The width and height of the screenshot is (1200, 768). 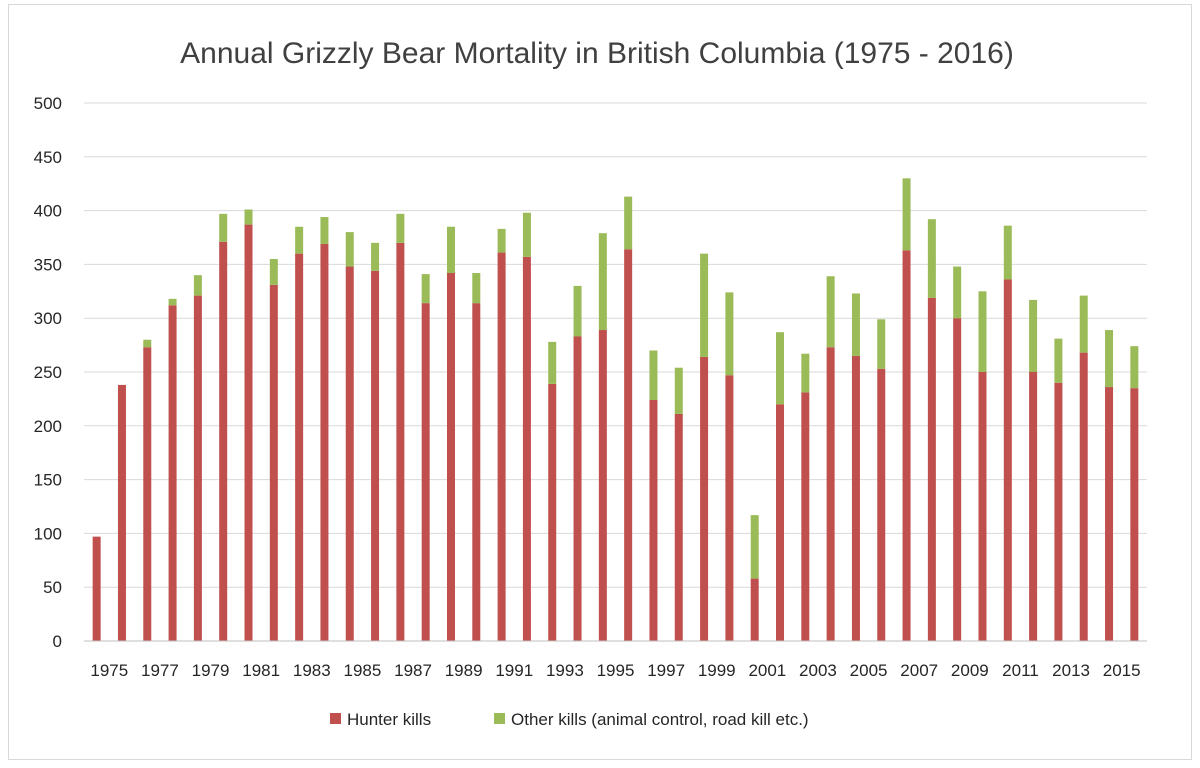 I want to click on y-tick-label: 100, so click(x=48, y=533).